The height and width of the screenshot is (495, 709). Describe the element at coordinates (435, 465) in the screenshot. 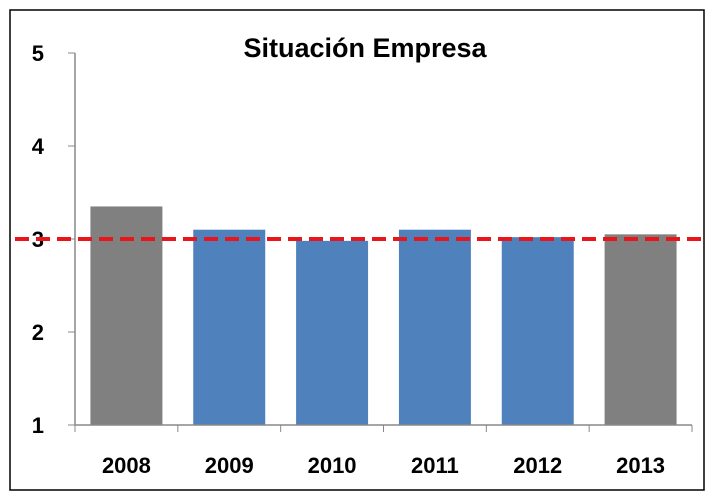

I see `x-tick-label: 2011` at that location.